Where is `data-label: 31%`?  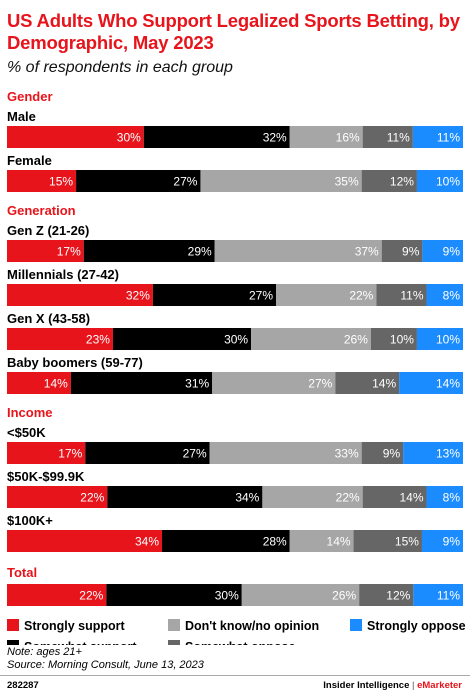 data-label: 31% is located at coordinates (197, 384).